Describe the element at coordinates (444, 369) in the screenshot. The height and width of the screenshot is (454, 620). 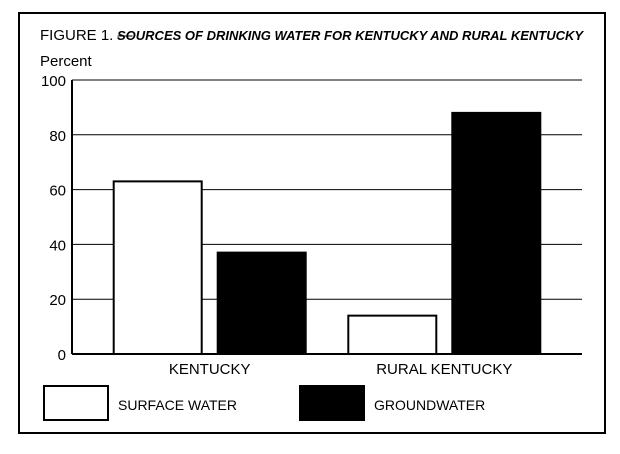
I see `x-category-label: RURAL KENTUCKY` at that location.